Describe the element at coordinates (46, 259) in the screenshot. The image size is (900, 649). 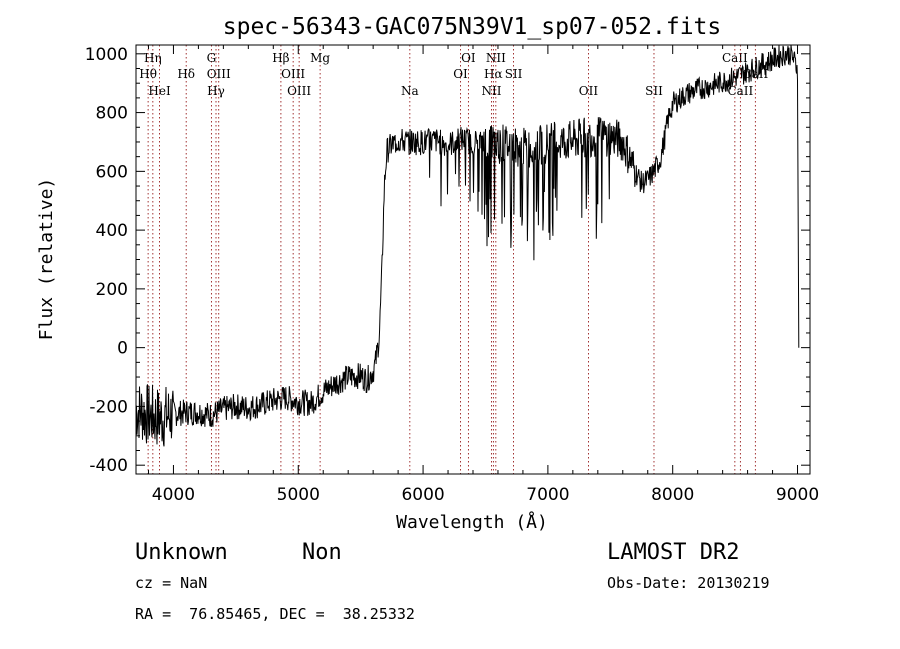
I see `y-axis-label: Flux (relative)` at that location.